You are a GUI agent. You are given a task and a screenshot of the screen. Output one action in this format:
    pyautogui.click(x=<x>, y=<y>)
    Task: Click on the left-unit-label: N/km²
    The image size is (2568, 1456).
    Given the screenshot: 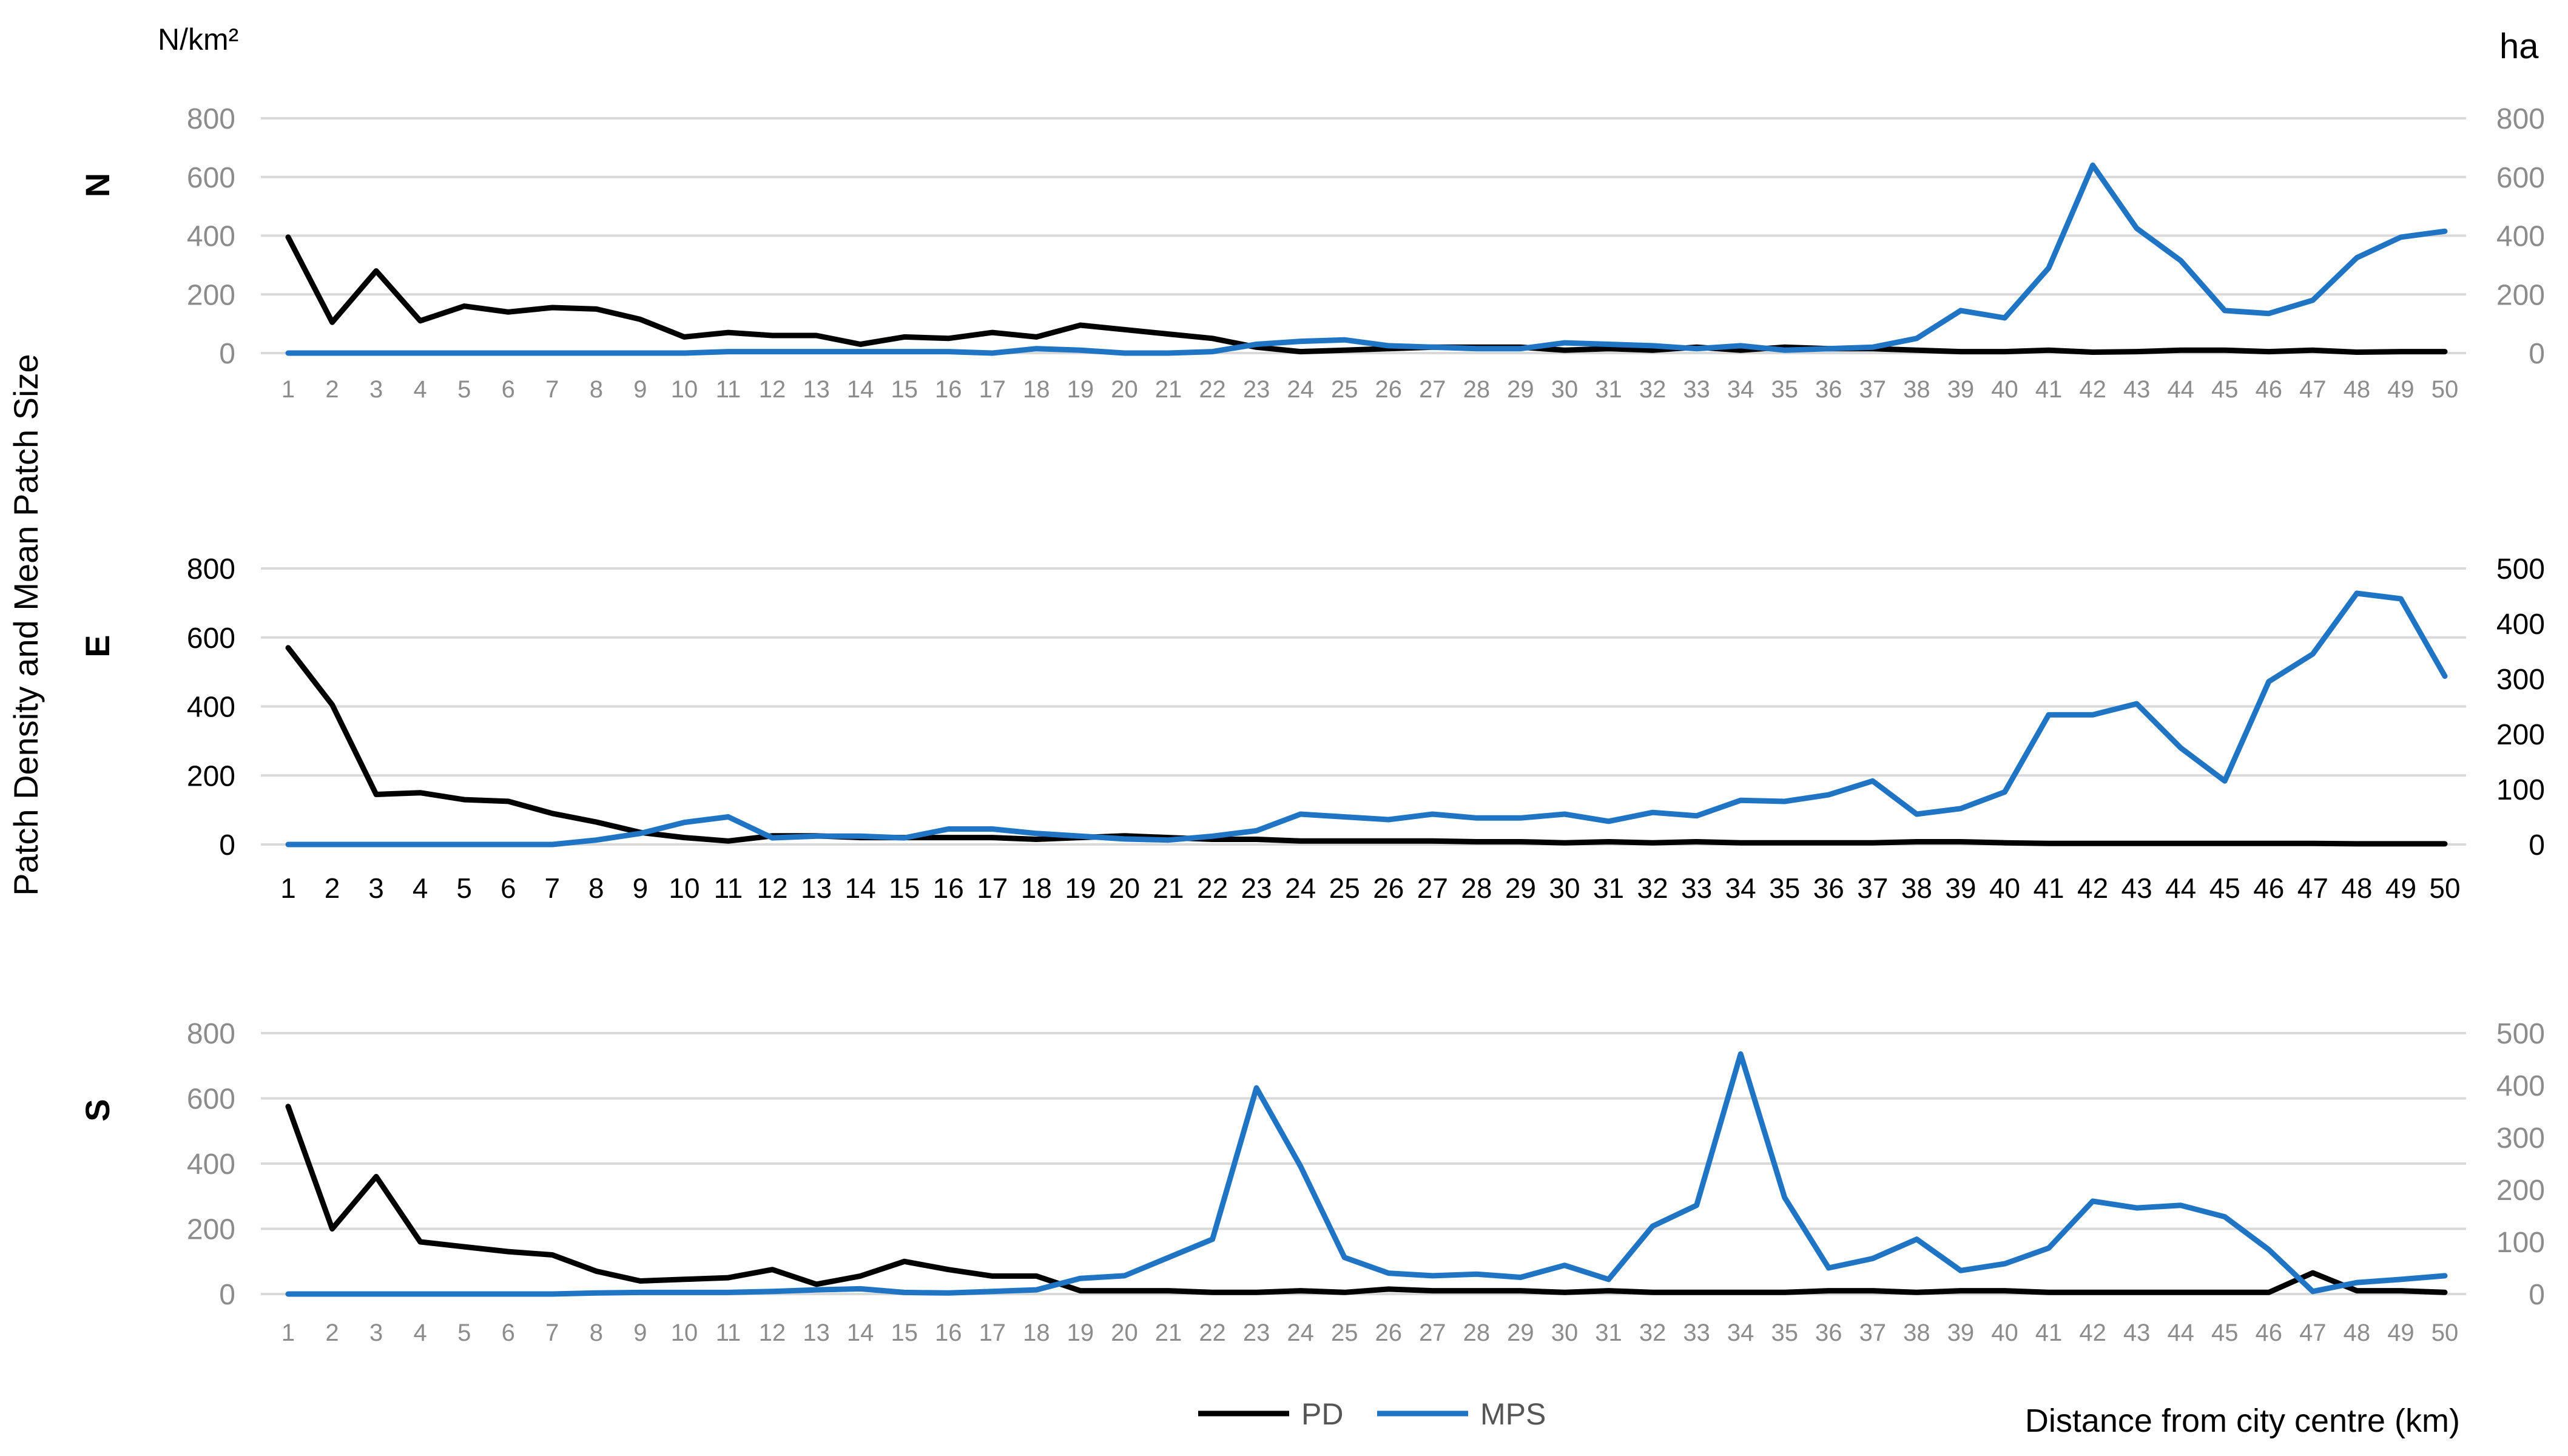 What is the action you would take?
    pyautogui.click(x=198, y=39)
    